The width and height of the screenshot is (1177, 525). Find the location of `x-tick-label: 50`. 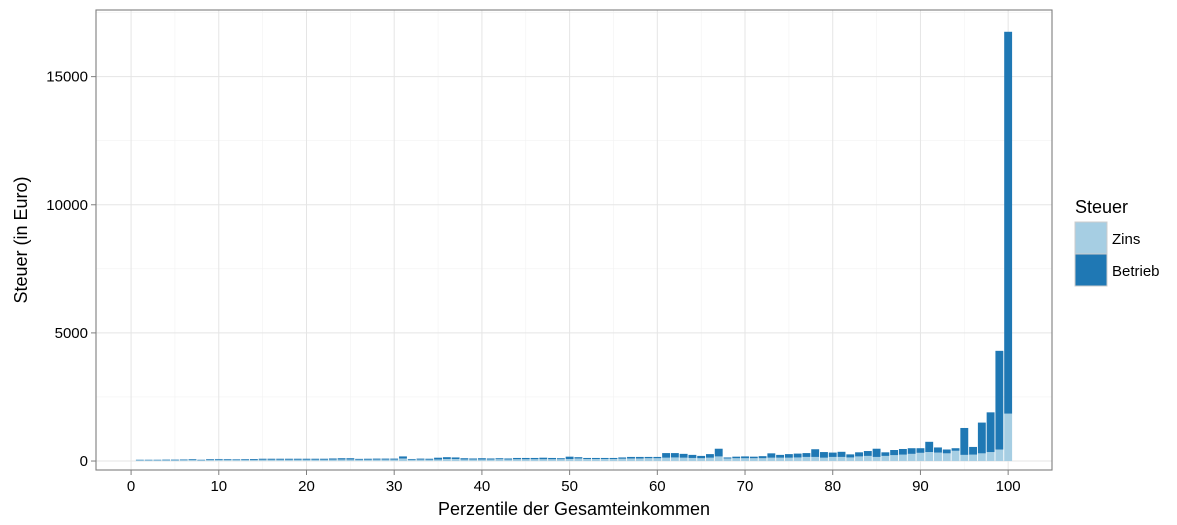

x-tick-label: 50 is located at coordinates (569, 486).